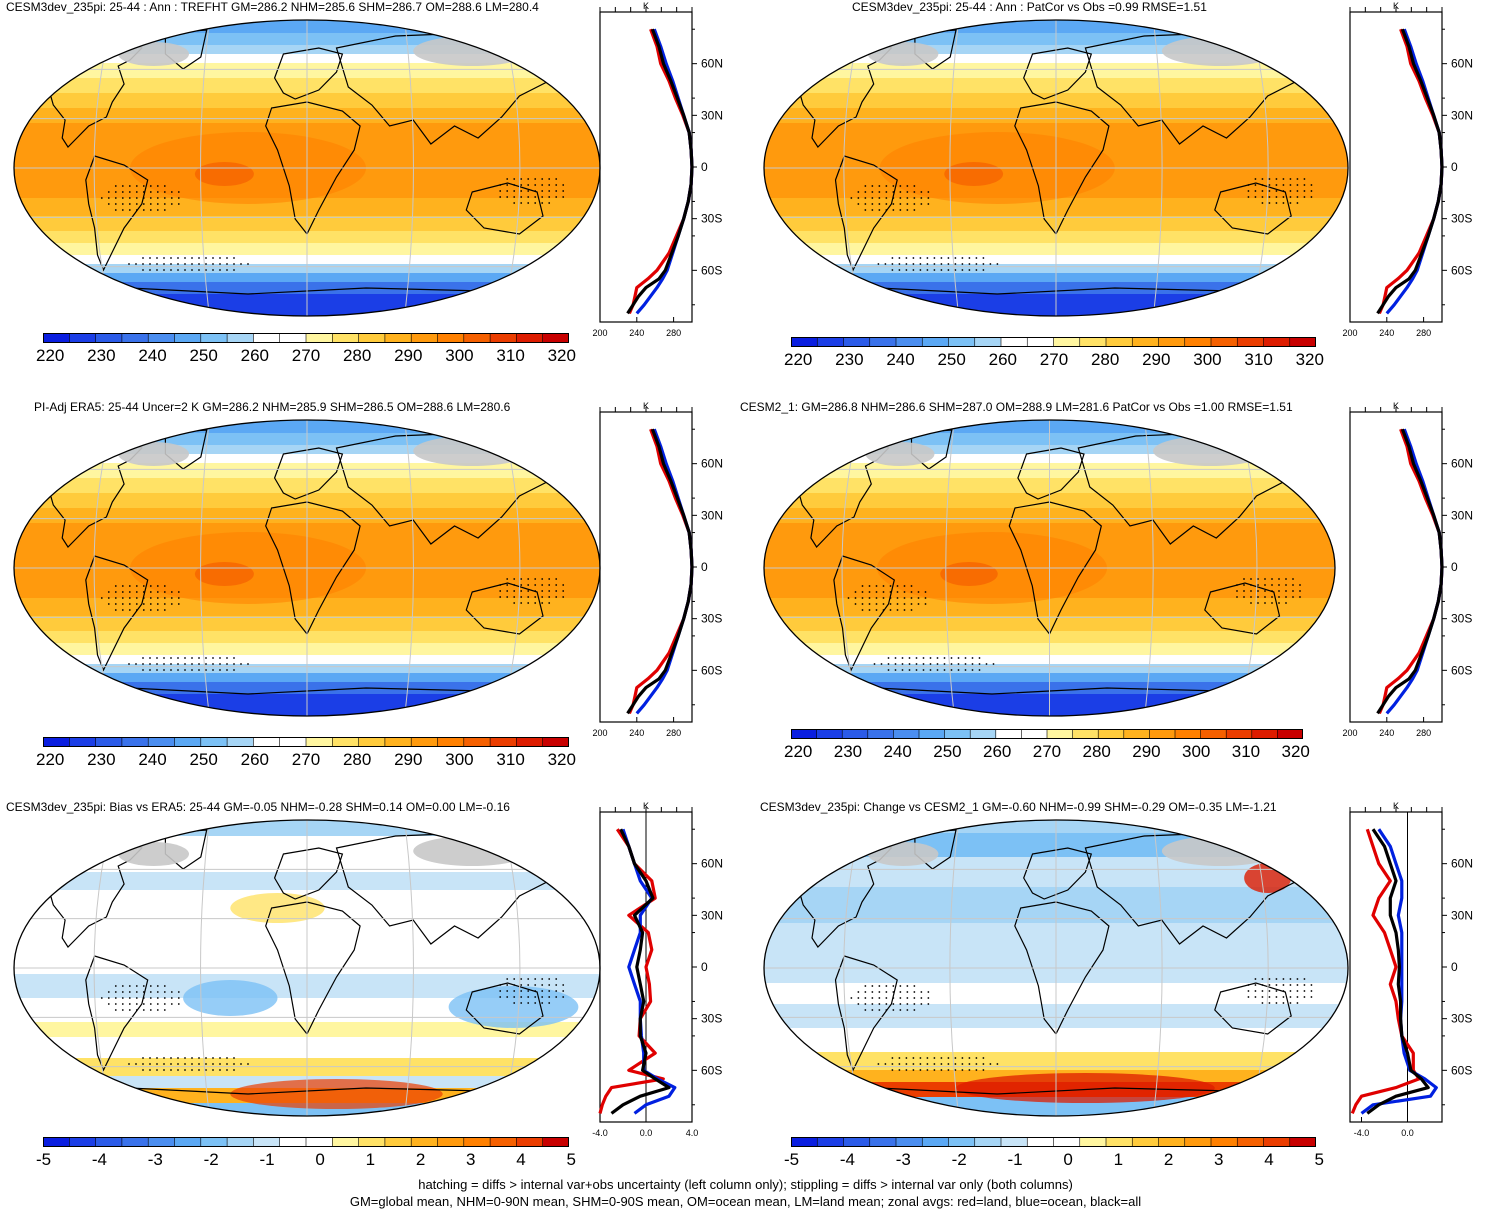 This screenshot has height=1210, width=1491. What do you see at coordinates (1319, 1159) in the screenshot?
I see `colorbar-tick-label: 5` at bounding box center [1319, 1159].